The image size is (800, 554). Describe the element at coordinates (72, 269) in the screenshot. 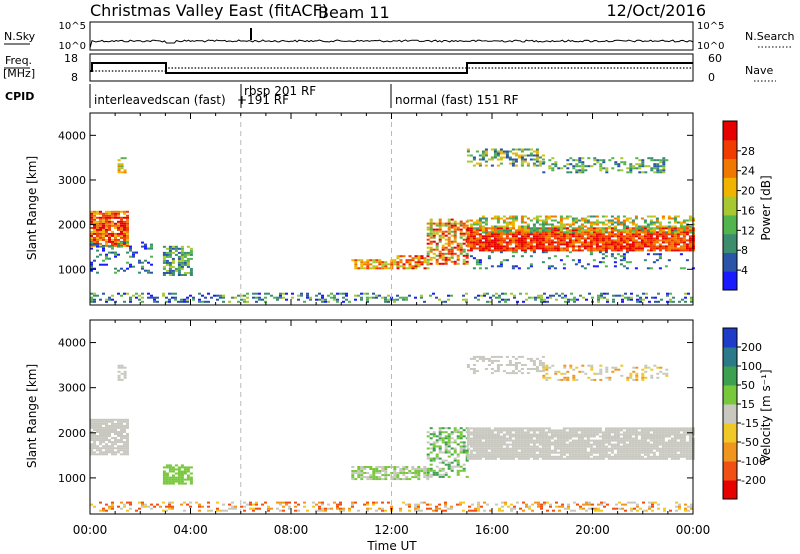

I see `y-tick-label: 1000` at that location.